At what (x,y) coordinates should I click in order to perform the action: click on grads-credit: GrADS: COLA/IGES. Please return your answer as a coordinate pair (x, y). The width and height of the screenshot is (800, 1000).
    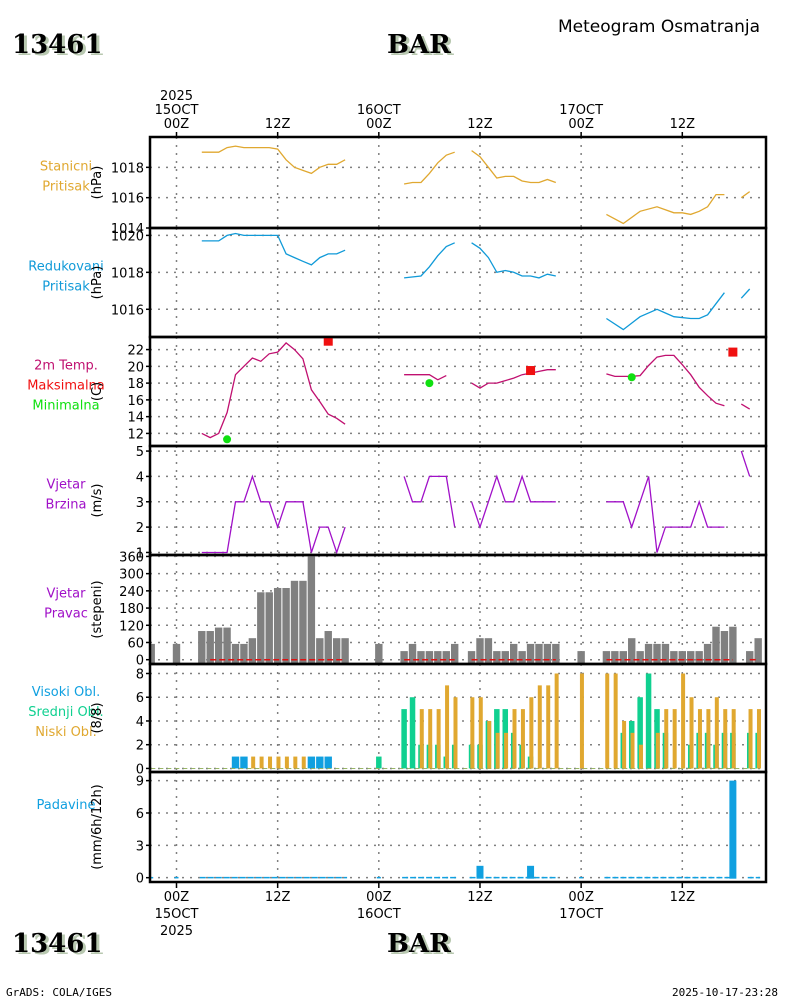
    Looking at the image, I should click on (59, 992).